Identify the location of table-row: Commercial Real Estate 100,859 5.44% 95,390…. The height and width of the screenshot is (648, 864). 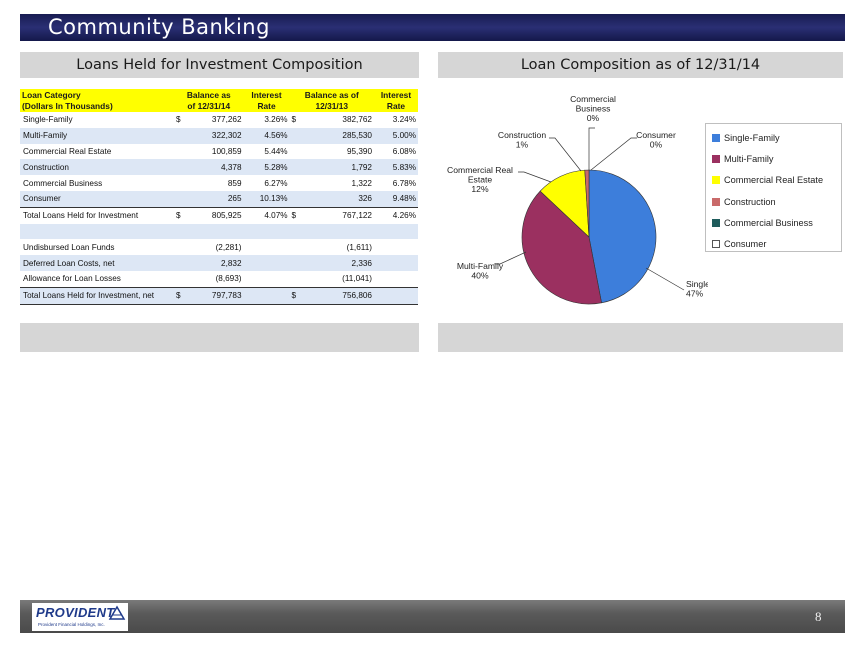
(219, 152).